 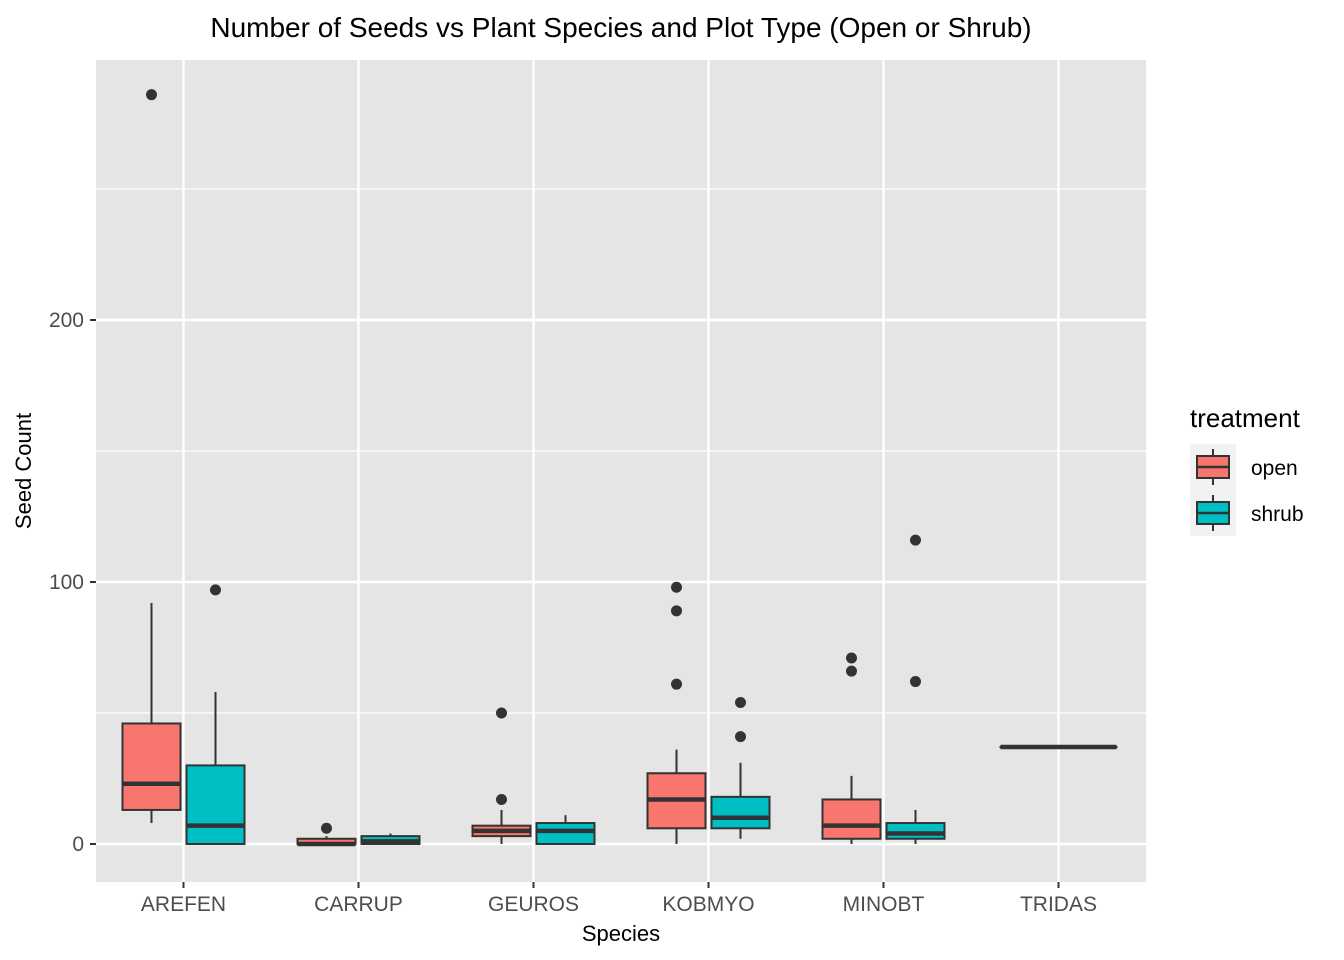 What do you see at coordinates (183, 904) in the screenshot?
I see `x-tick-label: AREFEN` at bounding box center [183, 904].